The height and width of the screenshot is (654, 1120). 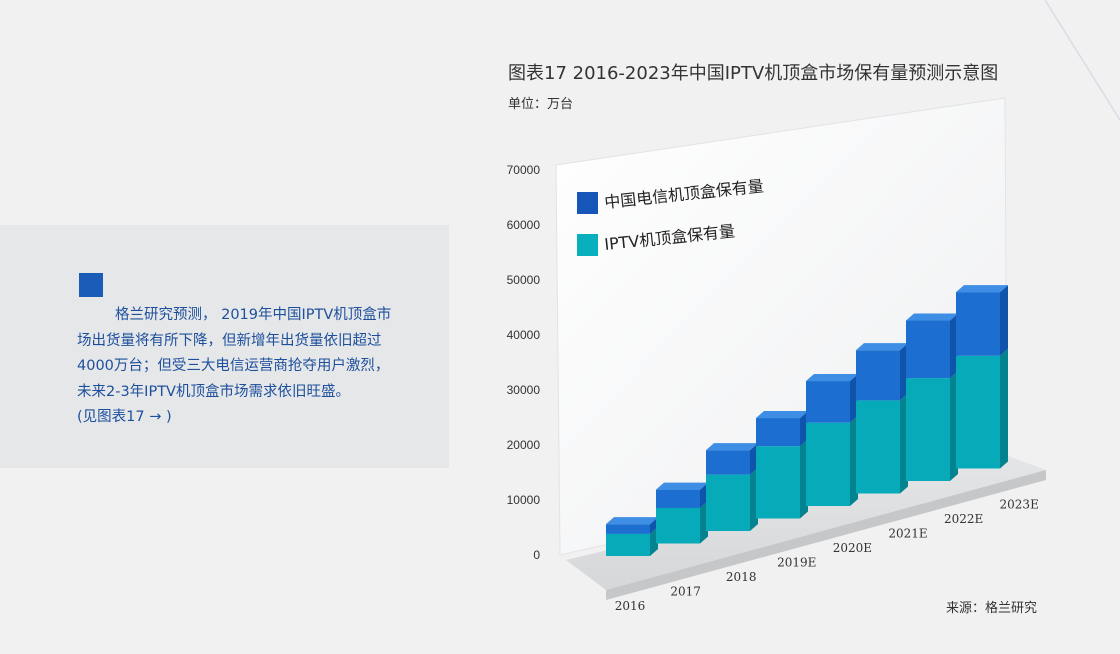 What do you see at coordinates (524, 445) in the screenshot?
I see `y-tick-label: 20000` at bounding box center [524, 445].